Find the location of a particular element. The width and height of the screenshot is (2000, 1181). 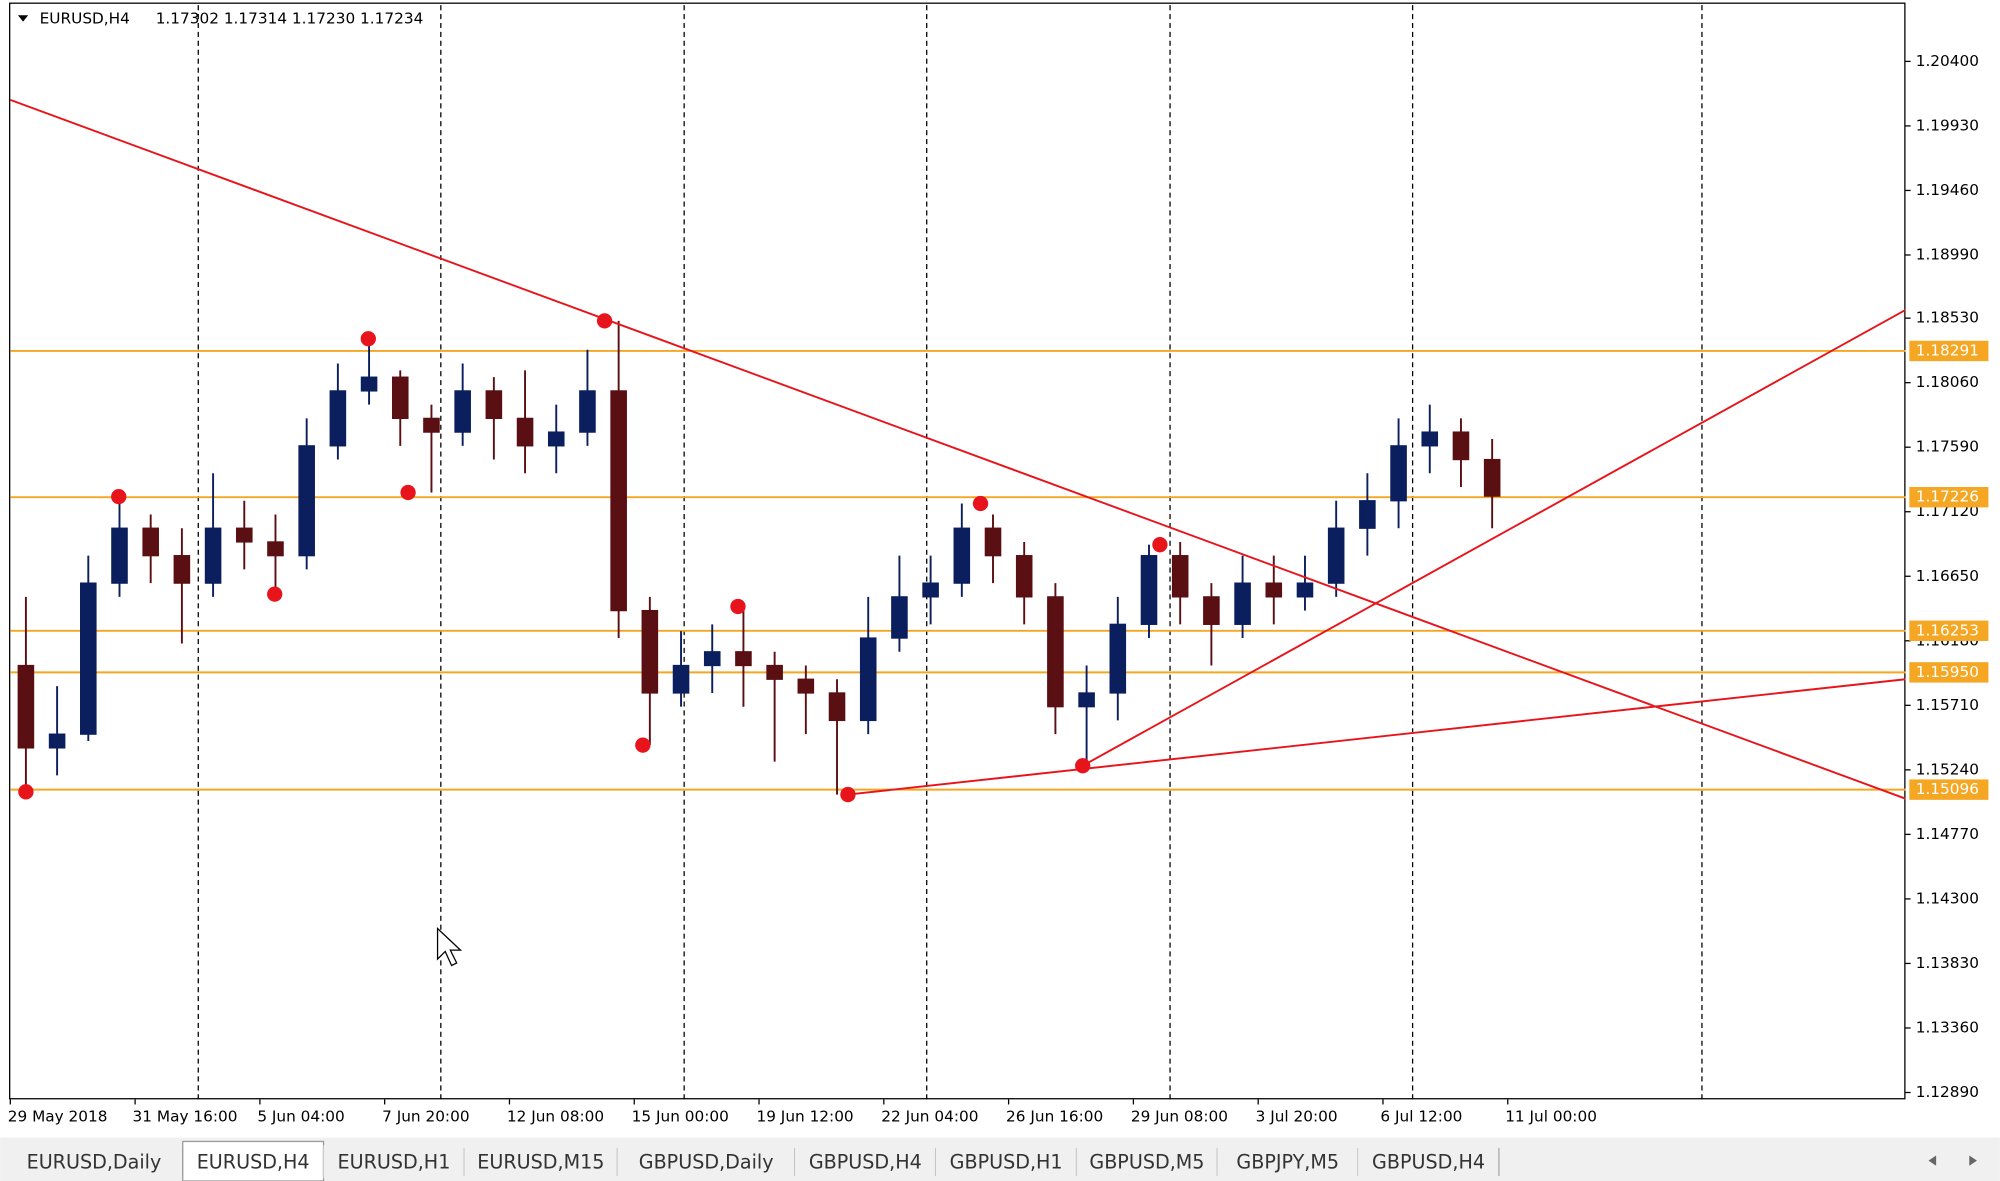

price-level-label: 1.16253 is located at coordinates (1947, 630).